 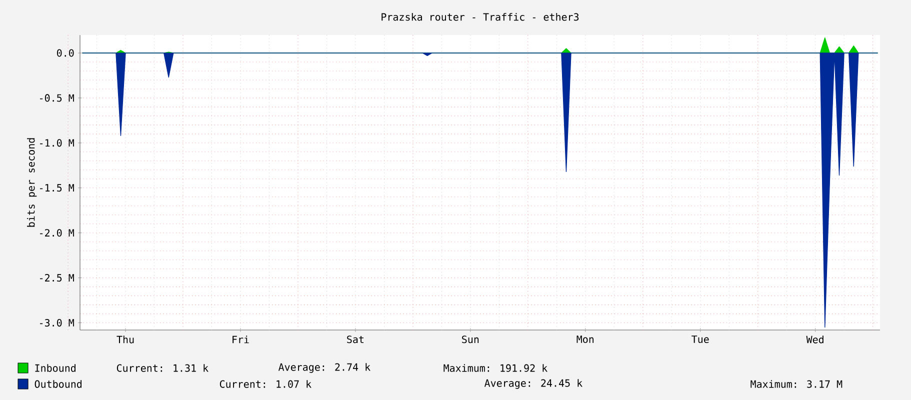 I want to click on y-axis-title: bits per second, so click(x=32, y=182).